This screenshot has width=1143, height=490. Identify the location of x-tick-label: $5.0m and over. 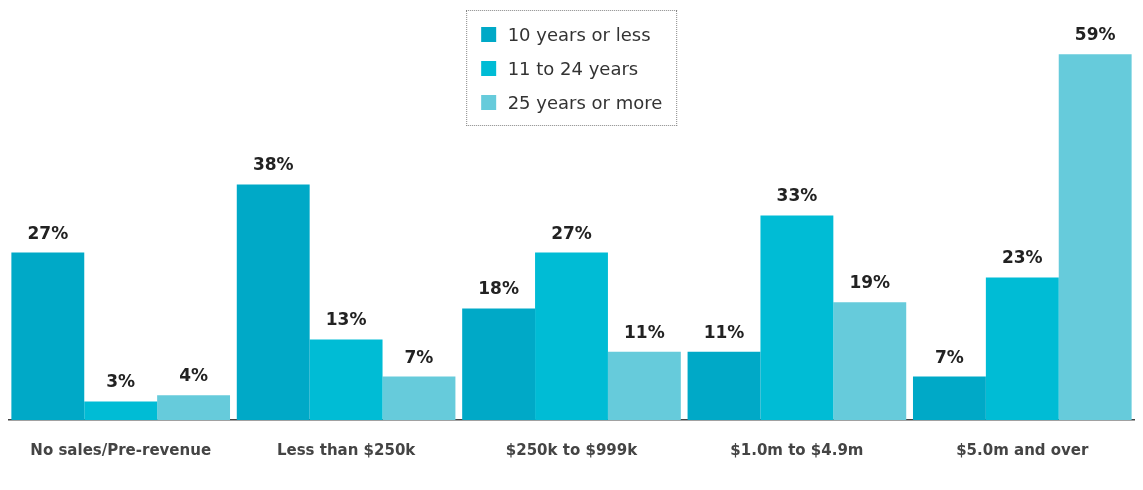
(1023, 449).